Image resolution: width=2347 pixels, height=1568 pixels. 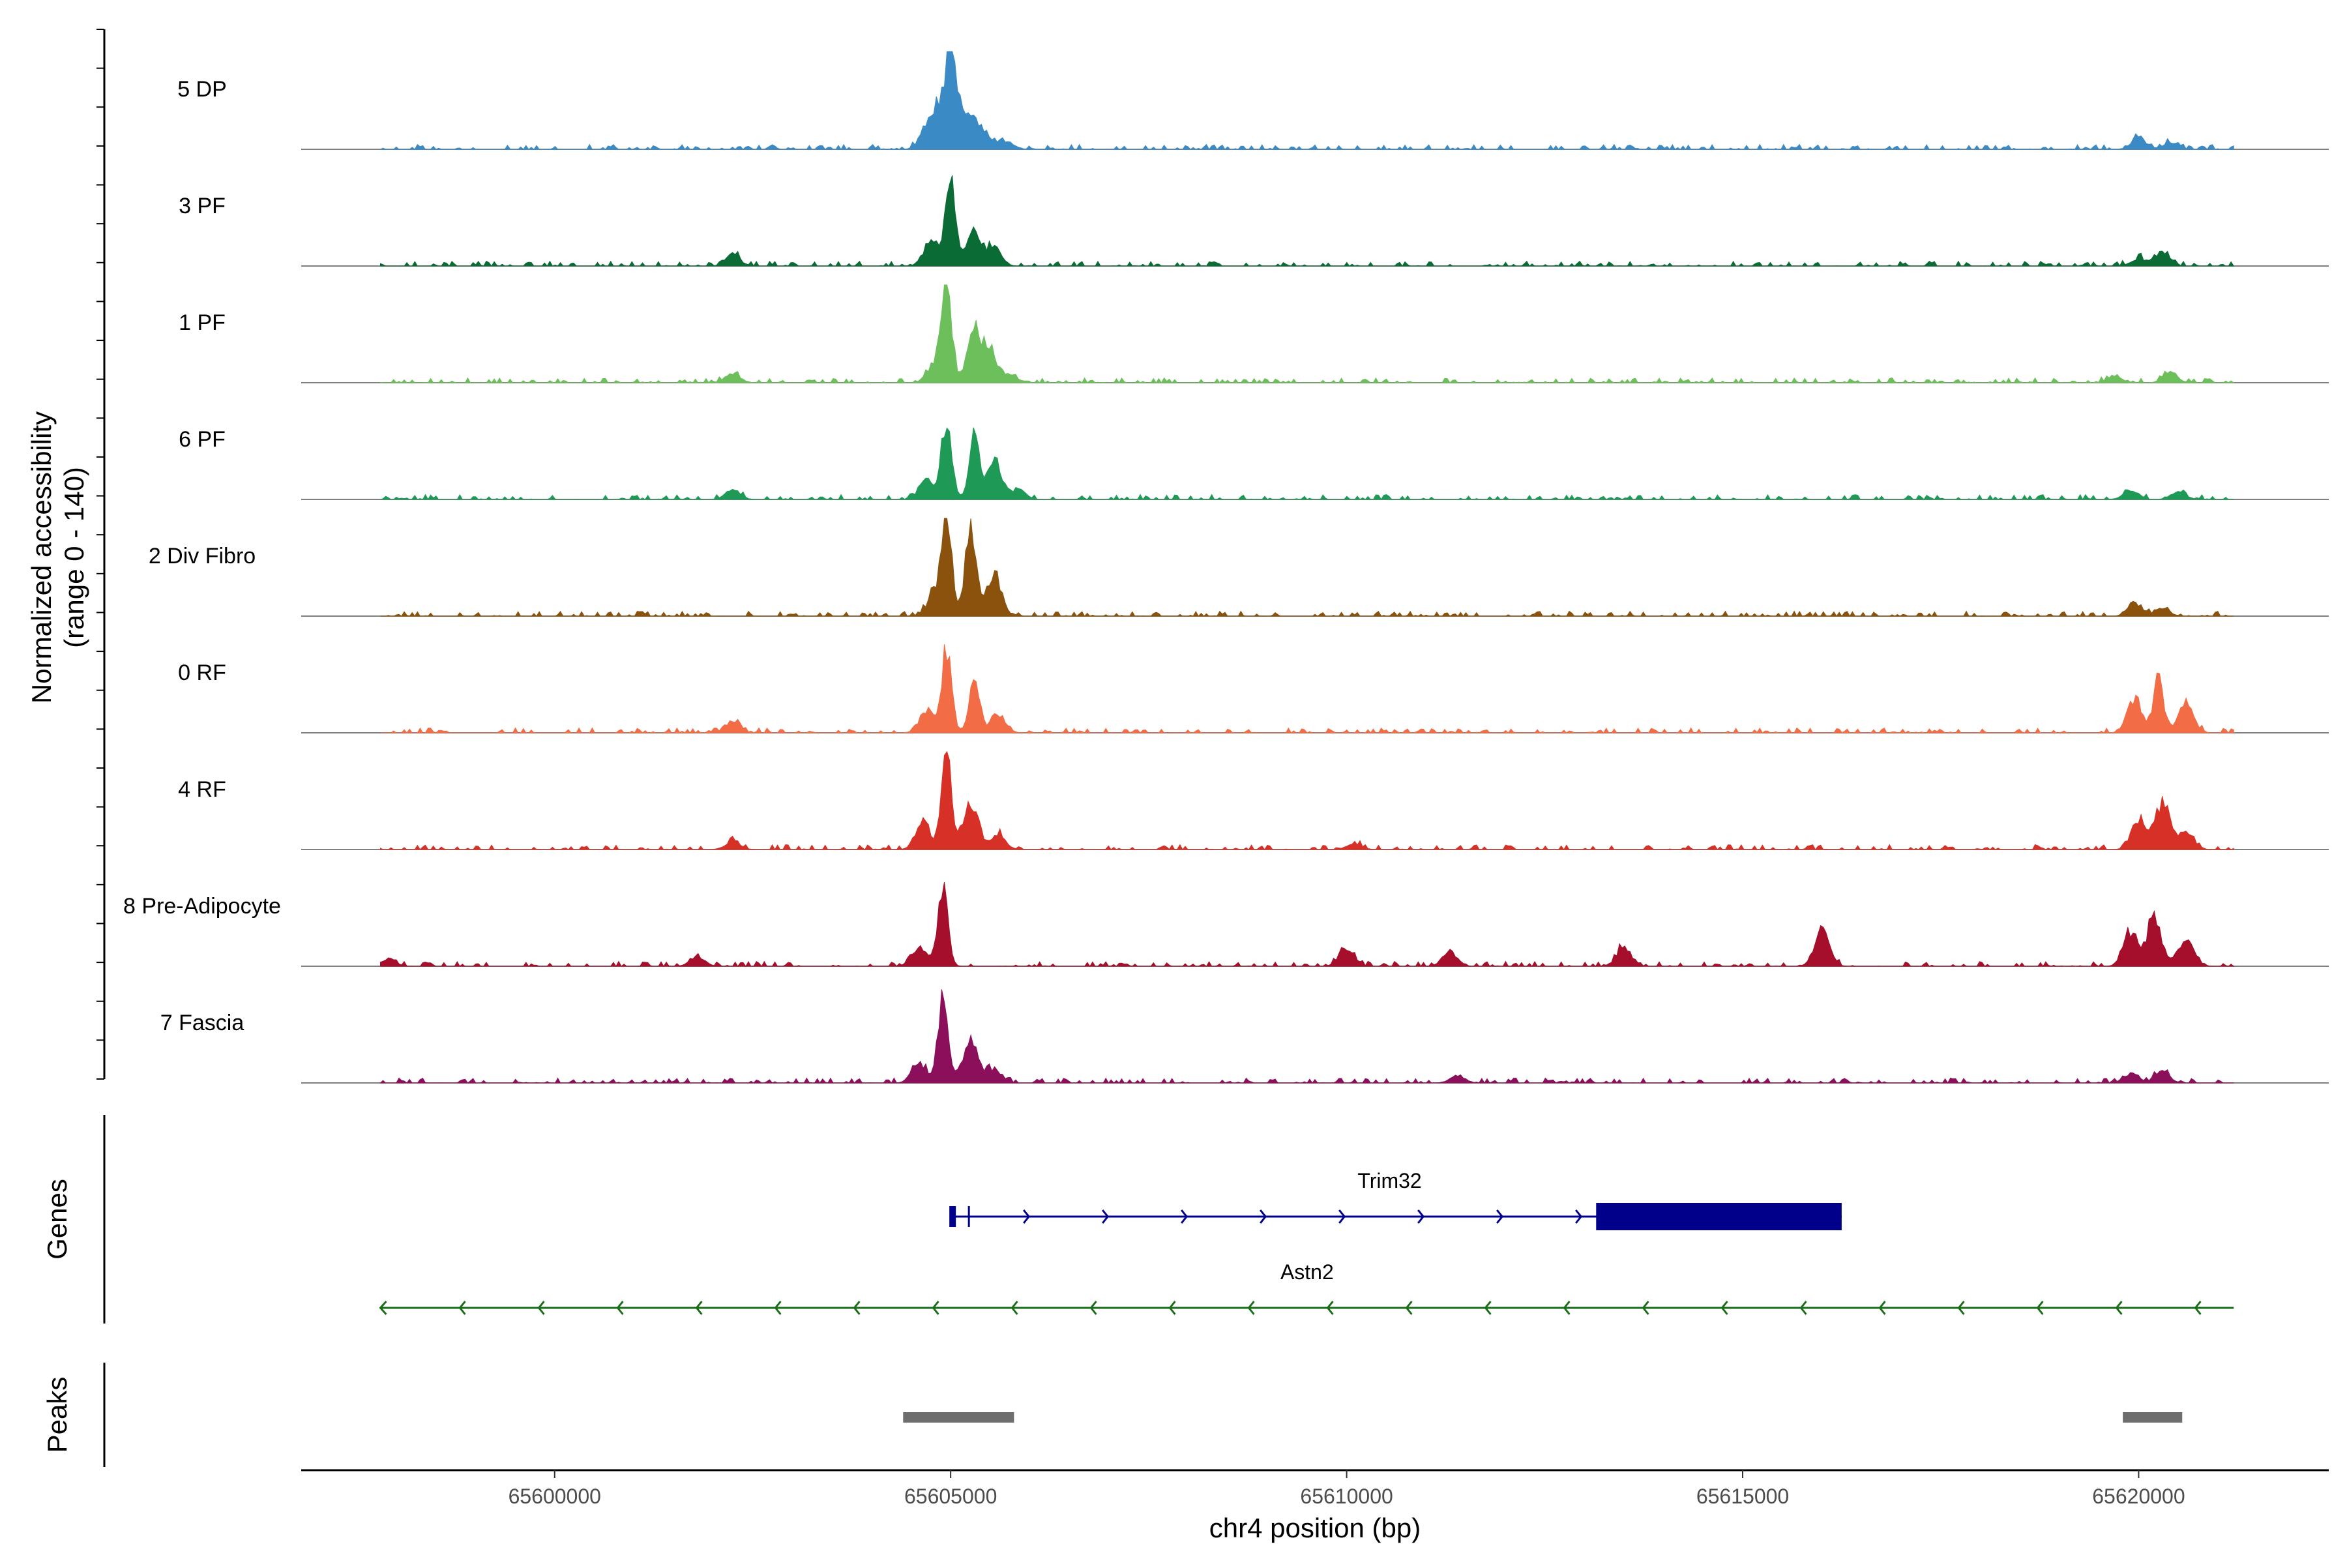 I want to click on y-axis-title-line1: Normalized accessibility, so click(x=41, y=557).